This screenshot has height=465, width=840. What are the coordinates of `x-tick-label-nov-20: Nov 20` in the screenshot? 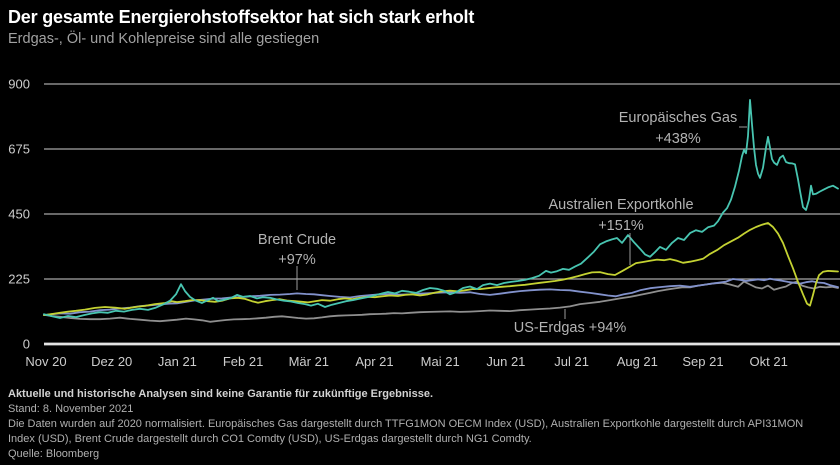 It's located at (45, 361).